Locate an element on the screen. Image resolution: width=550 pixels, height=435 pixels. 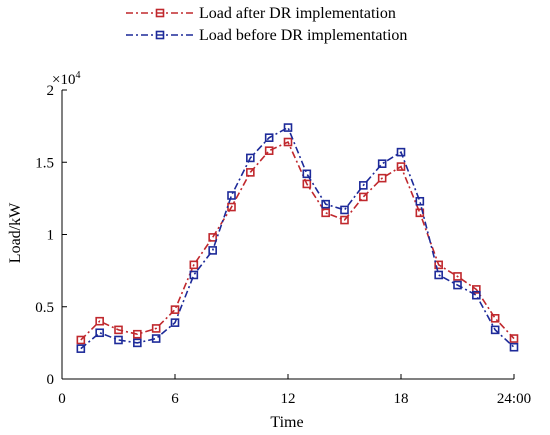
y-tick-label: 0.5 is located at coordinates (44, 308).